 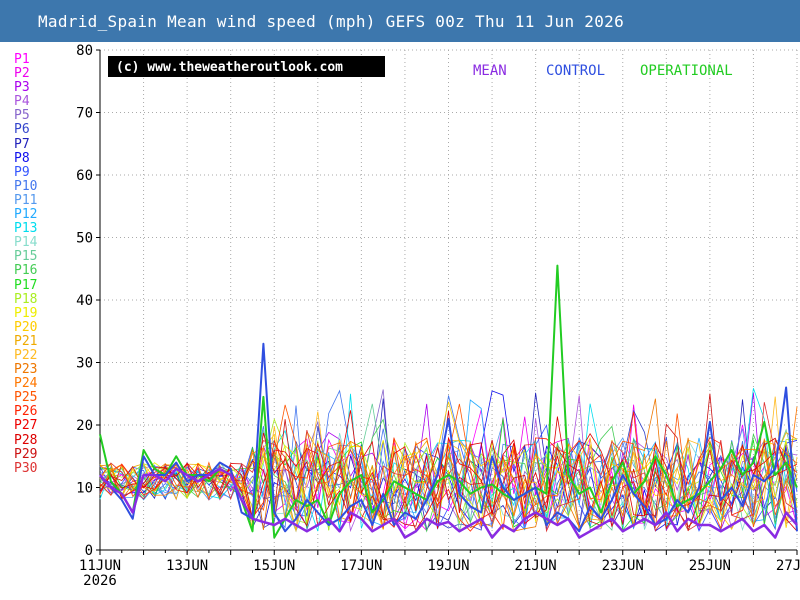 I want to click on legend-item-p26: P26, so click(x=26, y=412).